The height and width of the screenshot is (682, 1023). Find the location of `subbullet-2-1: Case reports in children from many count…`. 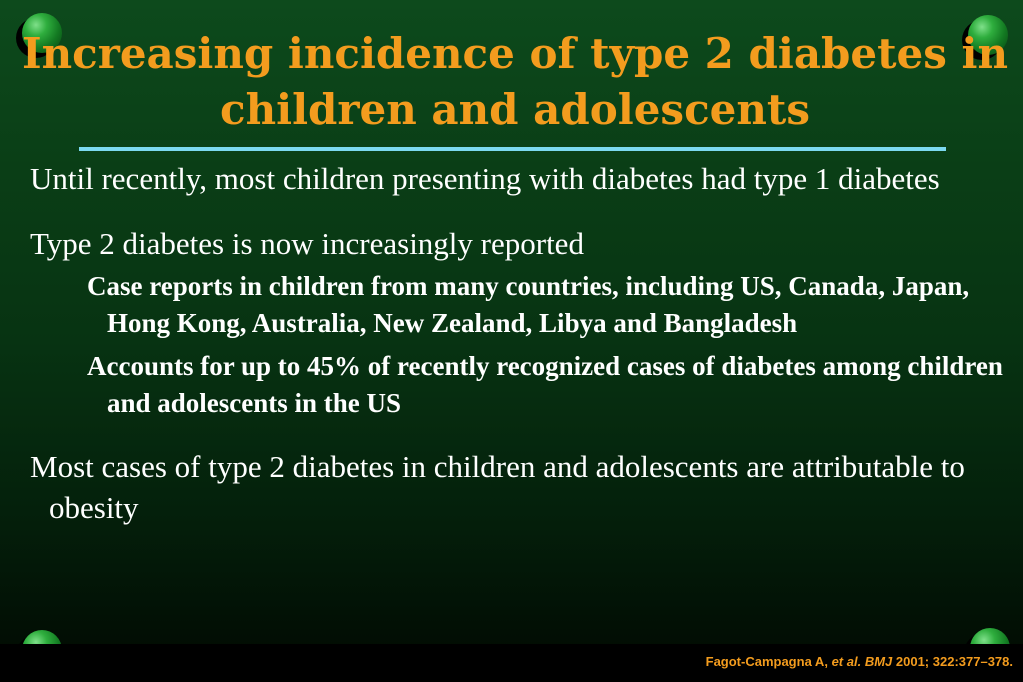

subbullet-2-1: Case reports in children from many count… is located at coordinates (528, 304).